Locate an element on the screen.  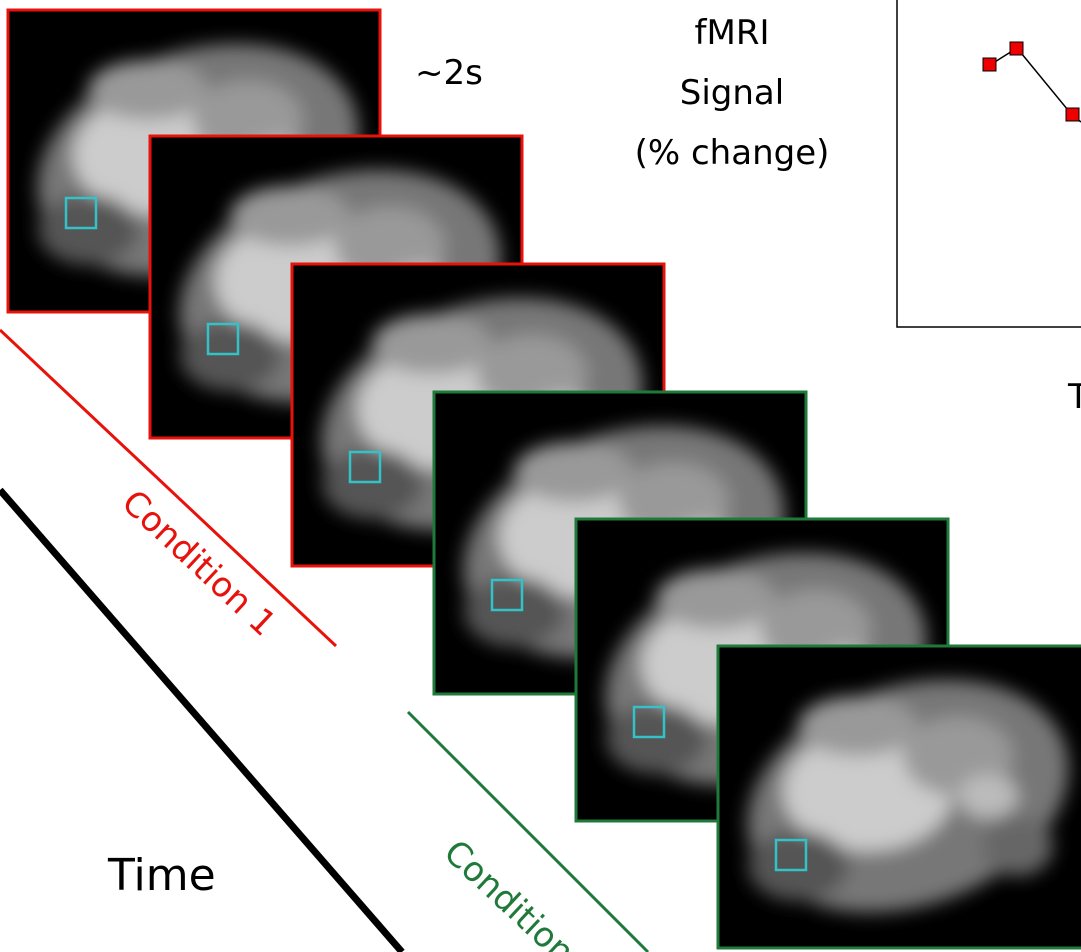
condition1-line is located at coordinates (169, 488).